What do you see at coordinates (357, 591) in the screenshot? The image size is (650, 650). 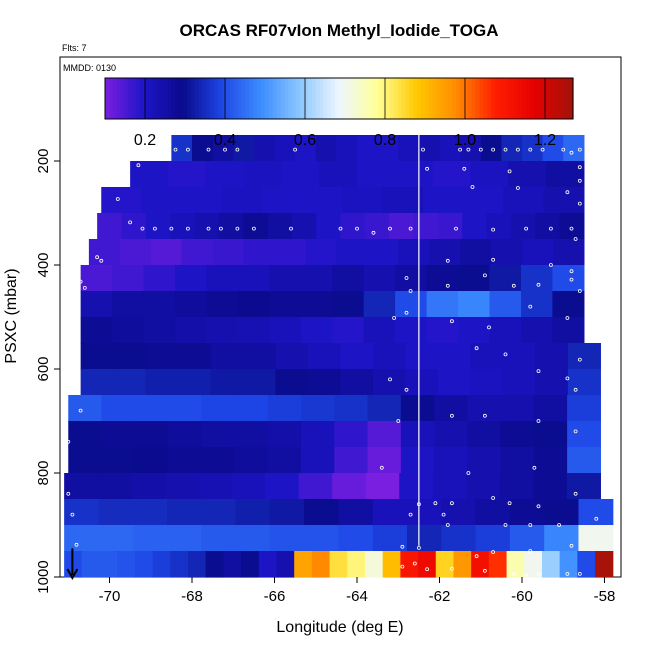 I see `x-axis: -70 -68 -66 -64 -62 -60 -58` at bounding box center [357, 591].